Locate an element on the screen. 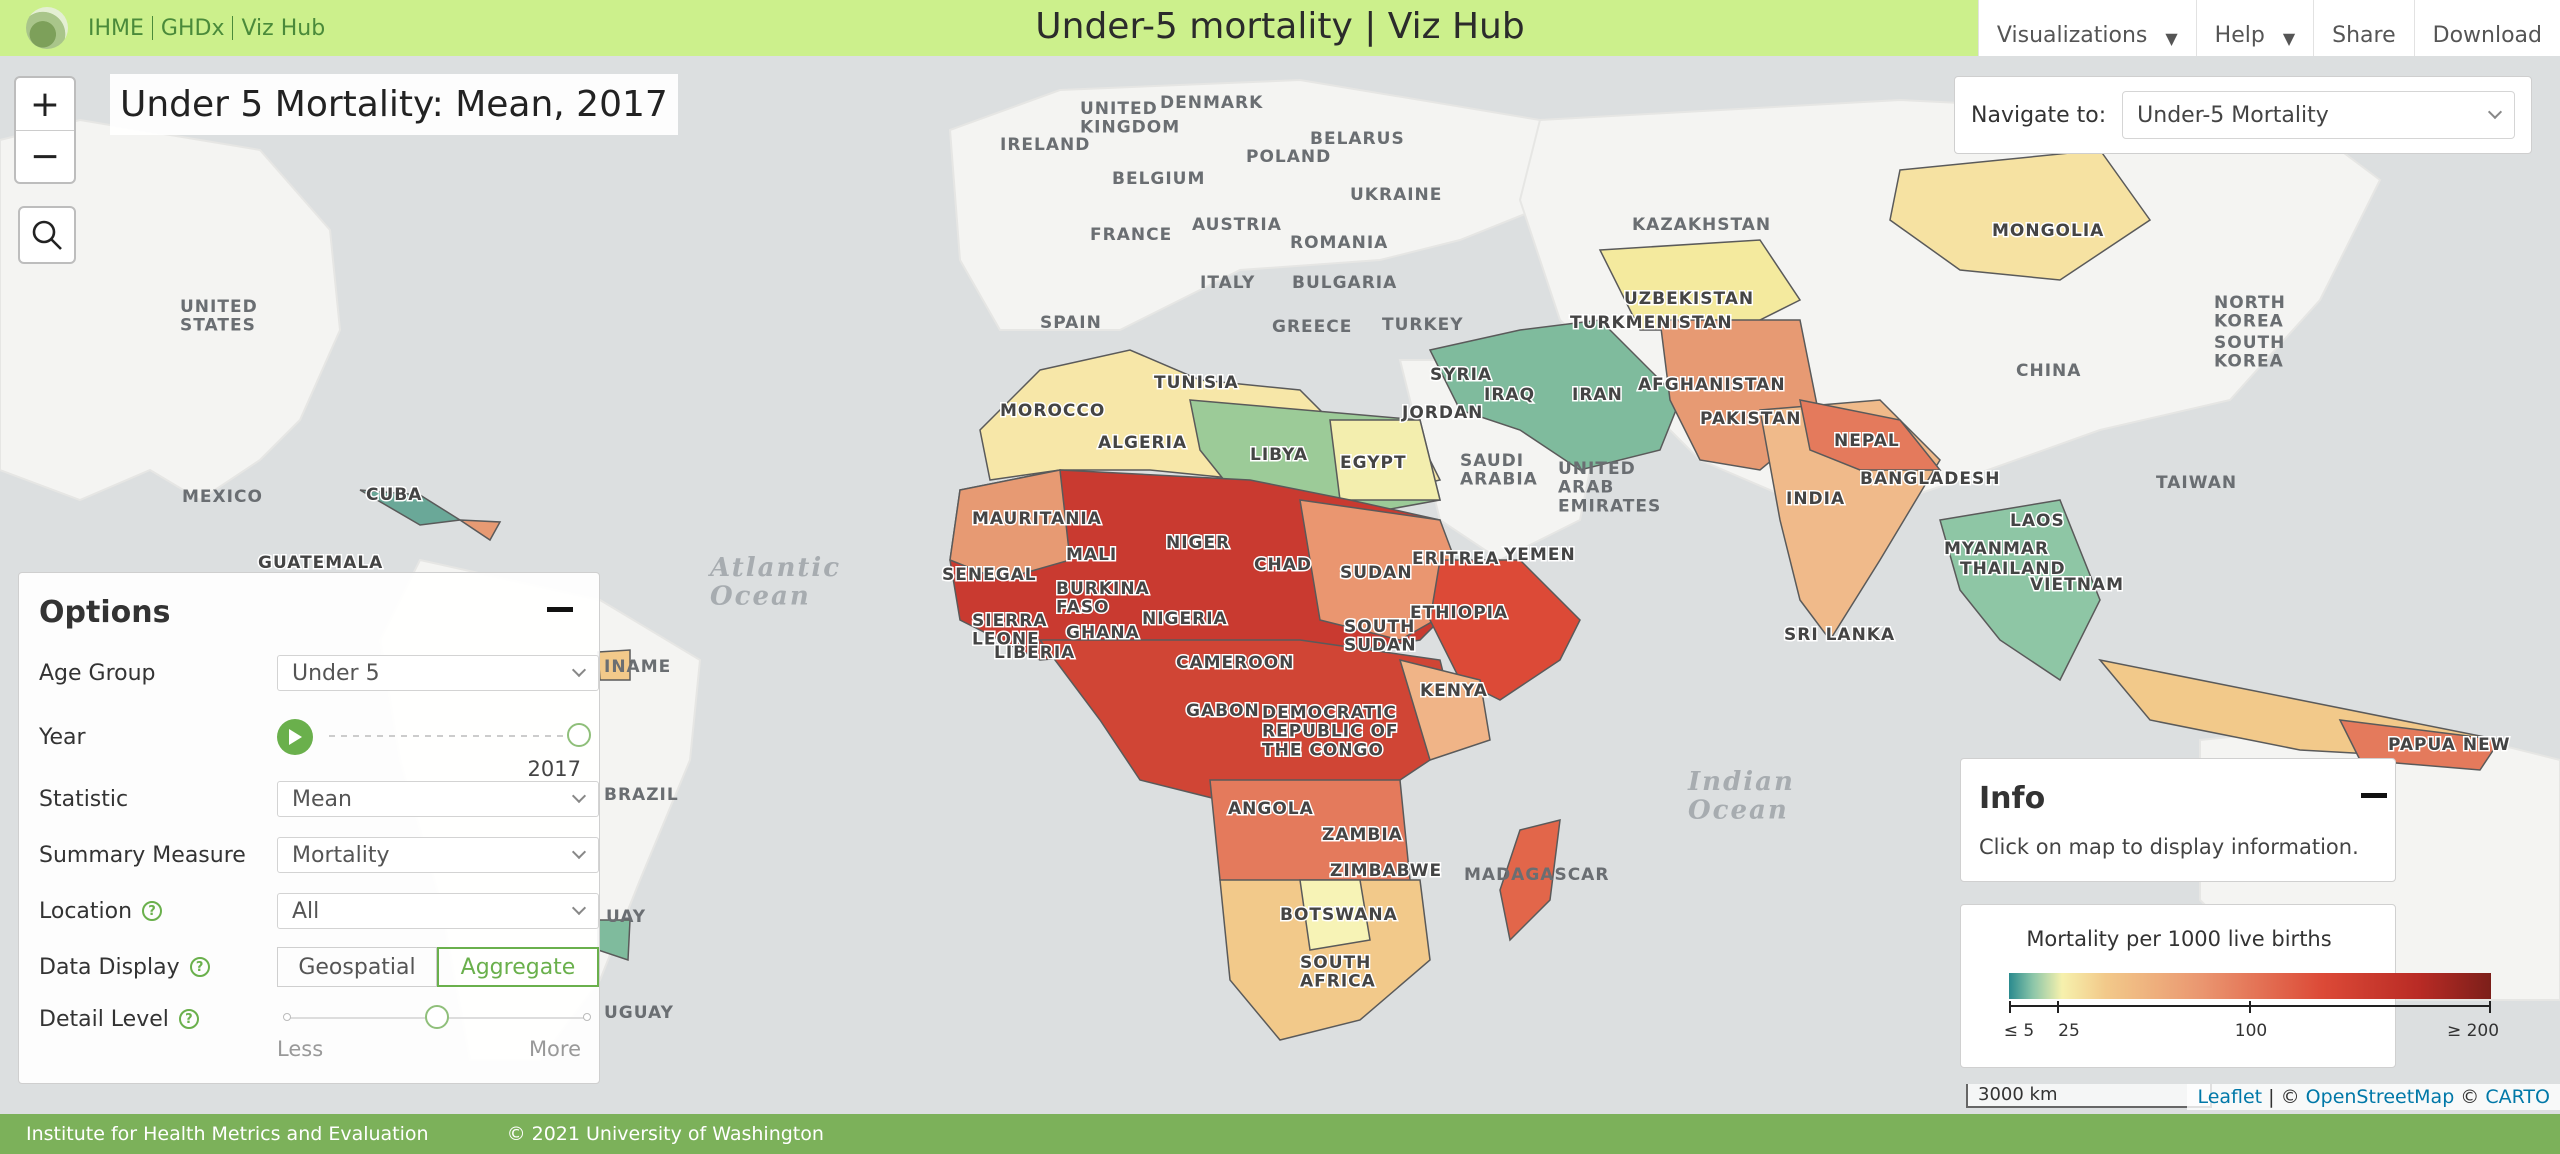  year-label: Year is located at coordinates (62, 737).